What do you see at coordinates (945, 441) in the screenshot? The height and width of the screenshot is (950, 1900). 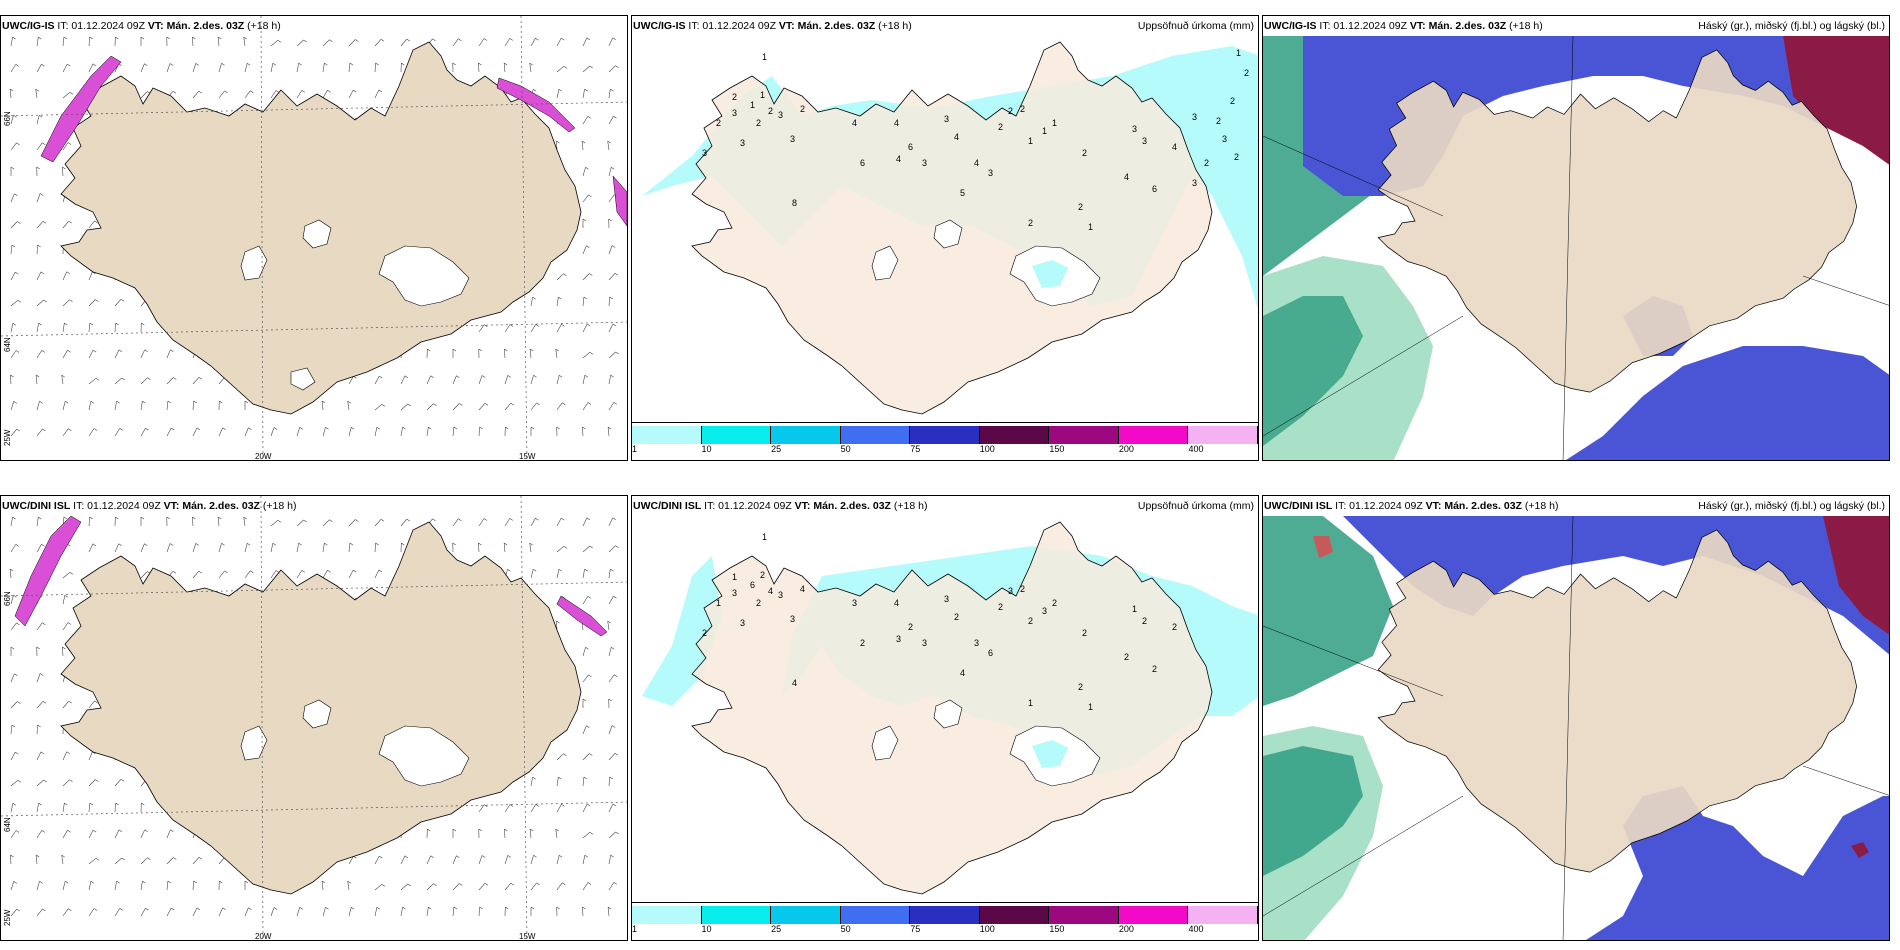 I see `precip-colorbar: 1 10 25 50 75 100 150 200 400` at bounding box center [945, 441].